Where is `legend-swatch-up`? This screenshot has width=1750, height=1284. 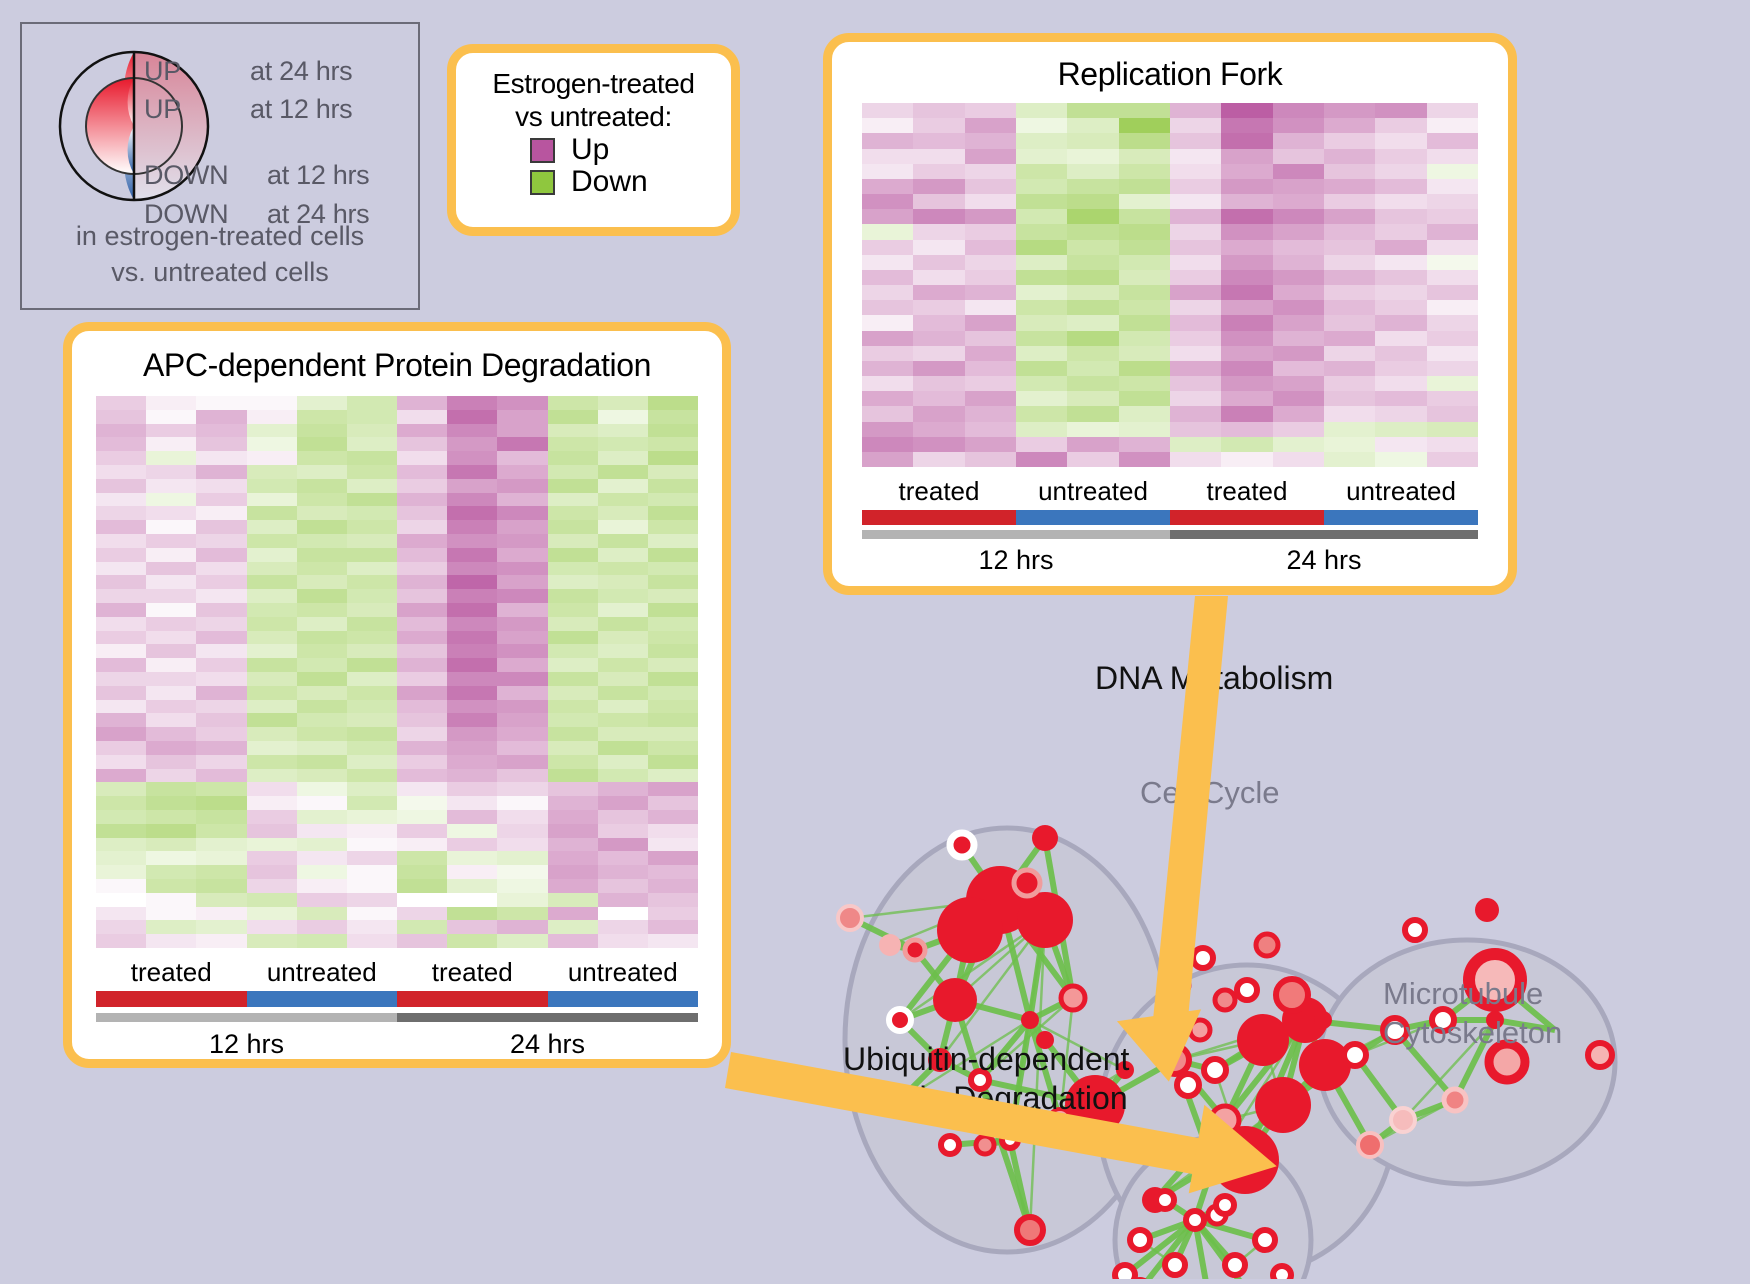
legend-swatch-up is located at coordinates (542, 150).